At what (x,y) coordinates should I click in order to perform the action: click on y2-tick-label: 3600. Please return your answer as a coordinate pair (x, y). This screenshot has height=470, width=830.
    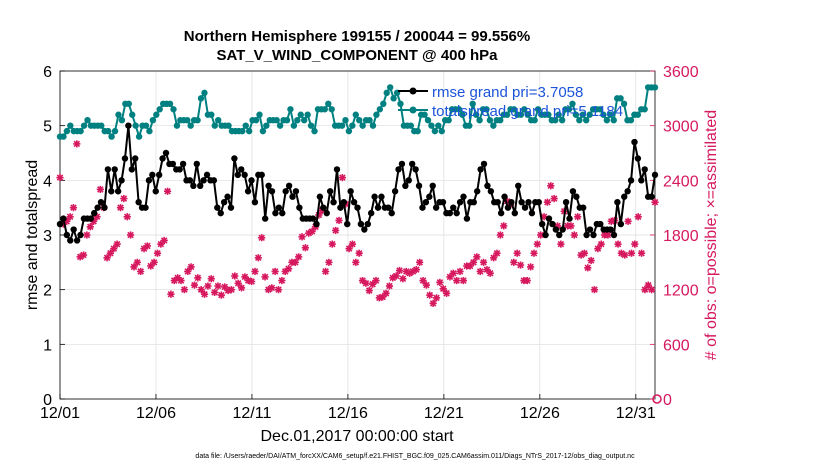
    Looking at the image, I should click on (681, 72).